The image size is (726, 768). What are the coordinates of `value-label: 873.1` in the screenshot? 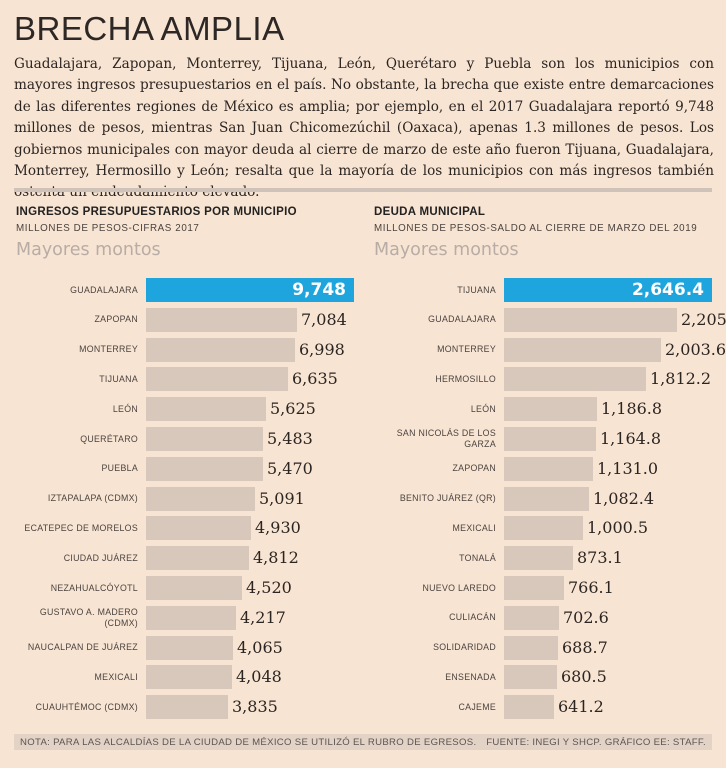 It's located at (600, 558).